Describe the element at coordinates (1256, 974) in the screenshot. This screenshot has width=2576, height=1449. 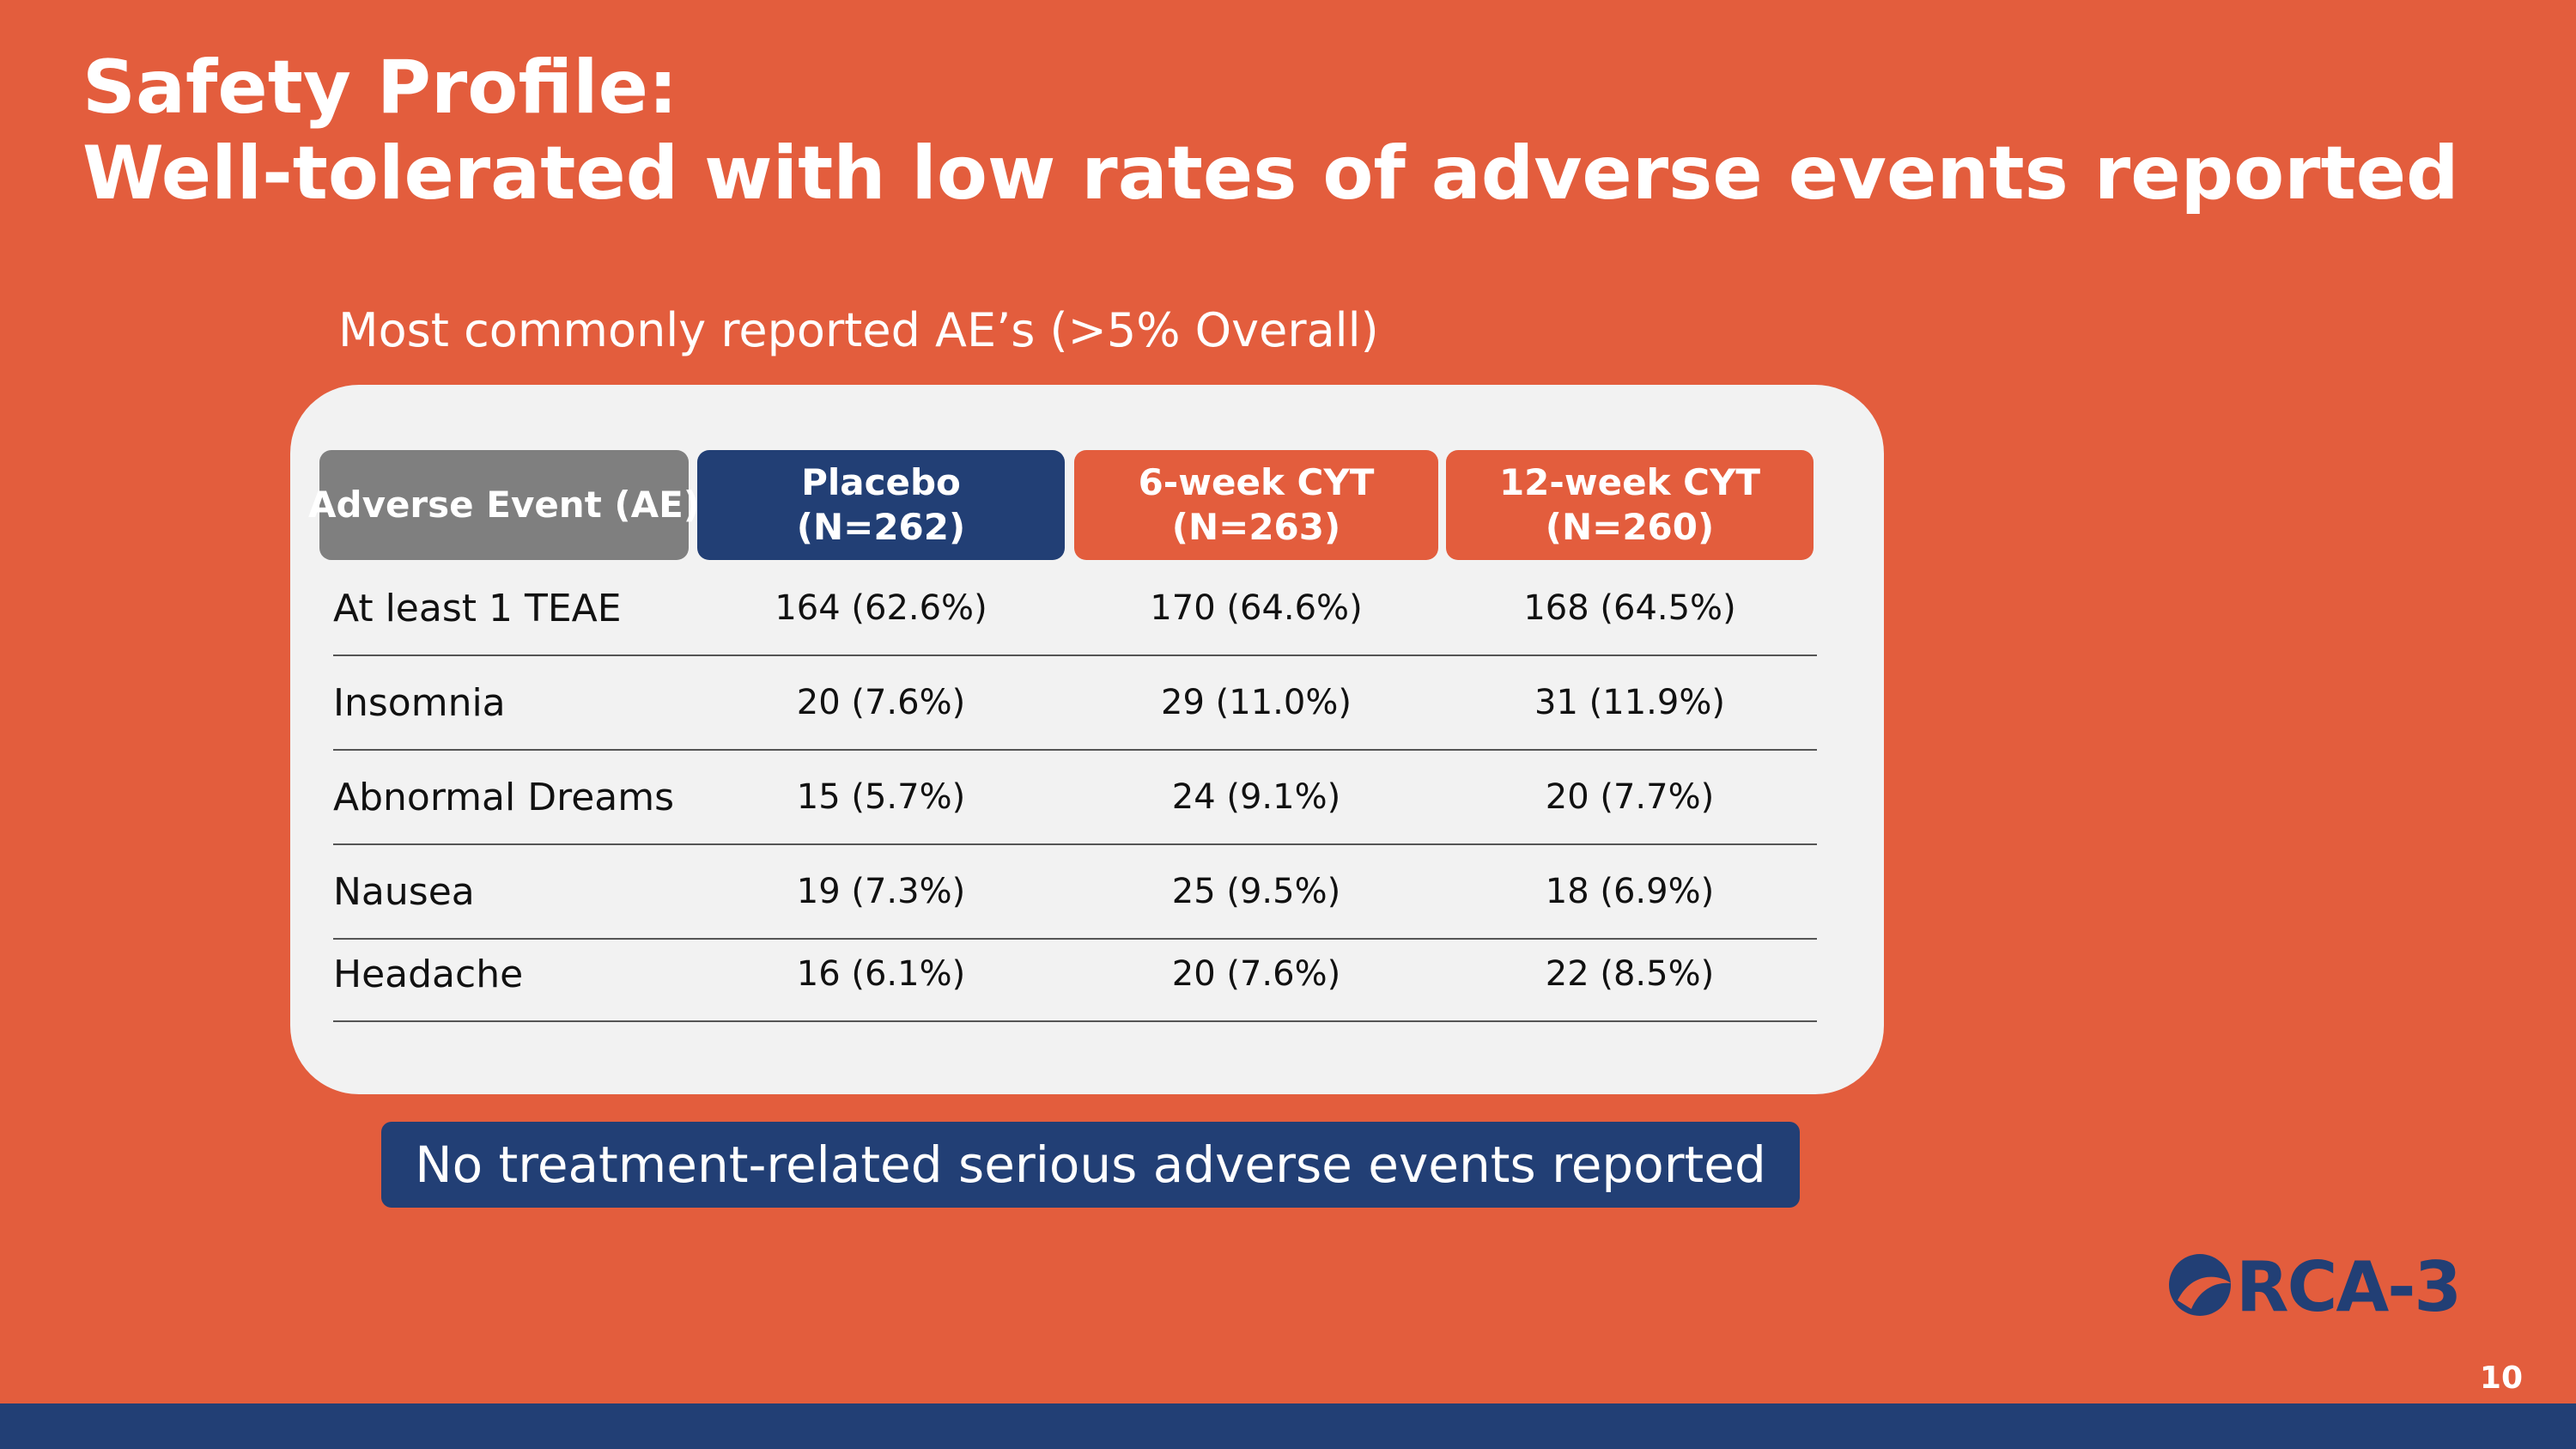
I see `row-6-week-value: 20 (7.6%)` at that location.